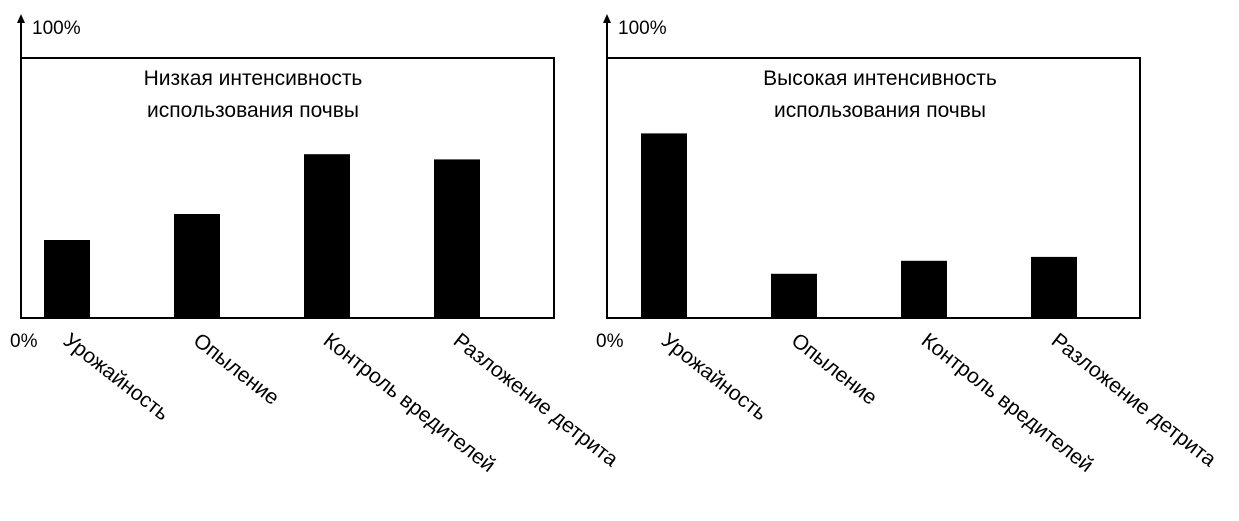 The width and height of the screenshot is (1239, 521). I want to click on chart-title-line-1: Низкая интенсивность, so click(253, 78).